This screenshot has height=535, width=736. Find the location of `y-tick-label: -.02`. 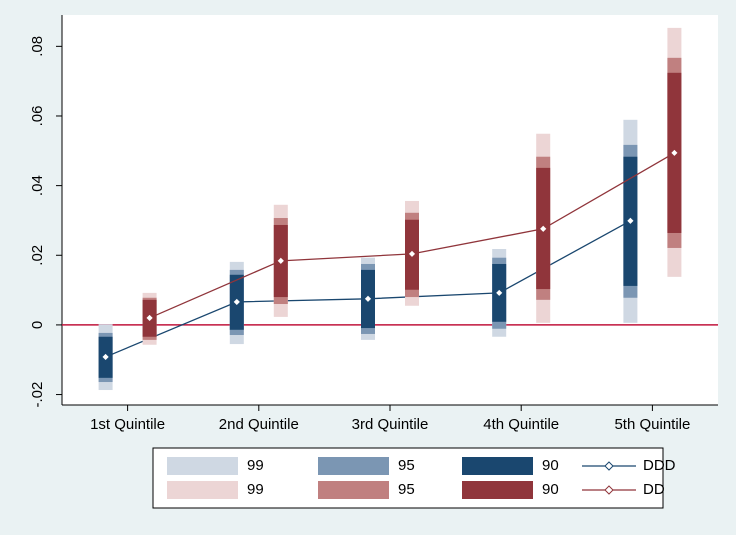

y-tick-label: -.02 is located at coordinates (37, 395).